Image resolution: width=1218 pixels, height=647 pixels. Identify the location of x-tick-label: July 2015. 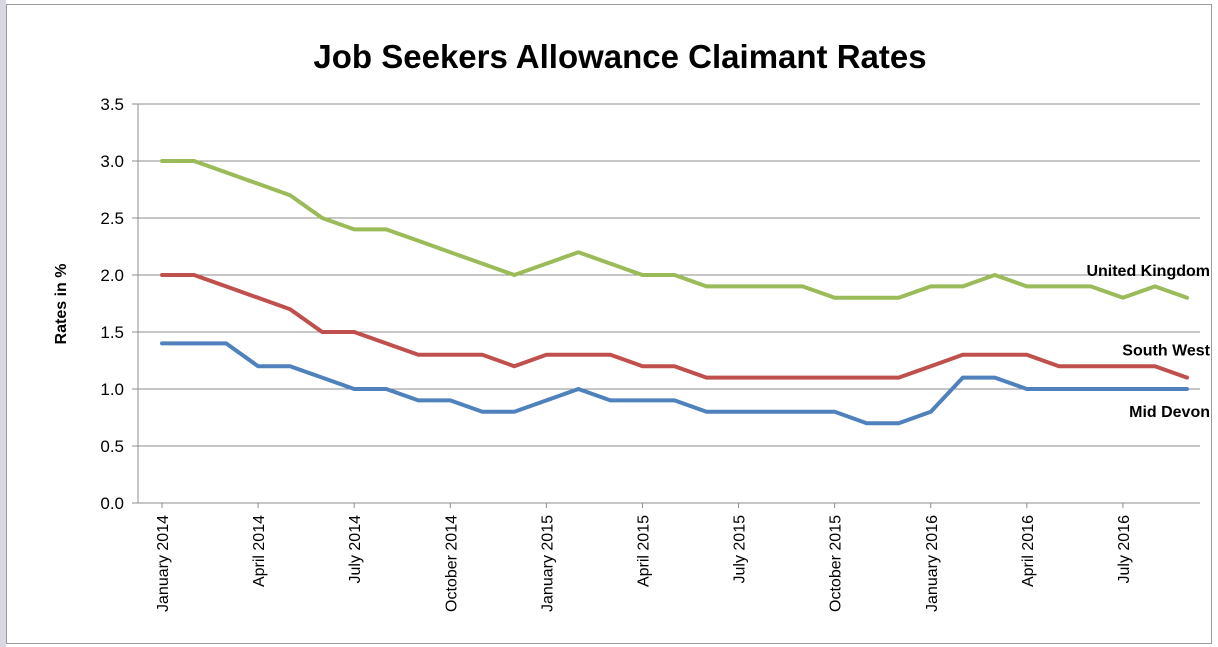
(740, 549).